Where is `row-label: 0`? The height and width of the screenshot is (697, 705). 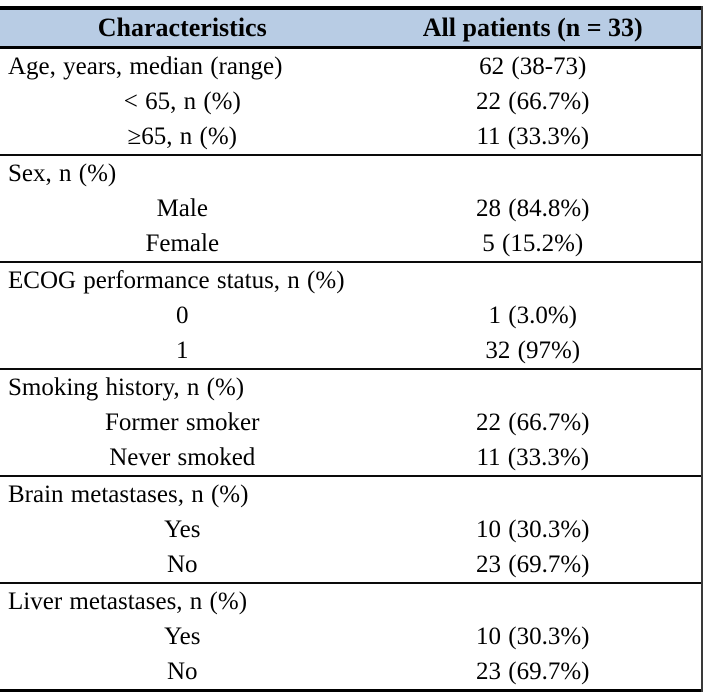 row-label: 0 is located at coordinates (182, 315).